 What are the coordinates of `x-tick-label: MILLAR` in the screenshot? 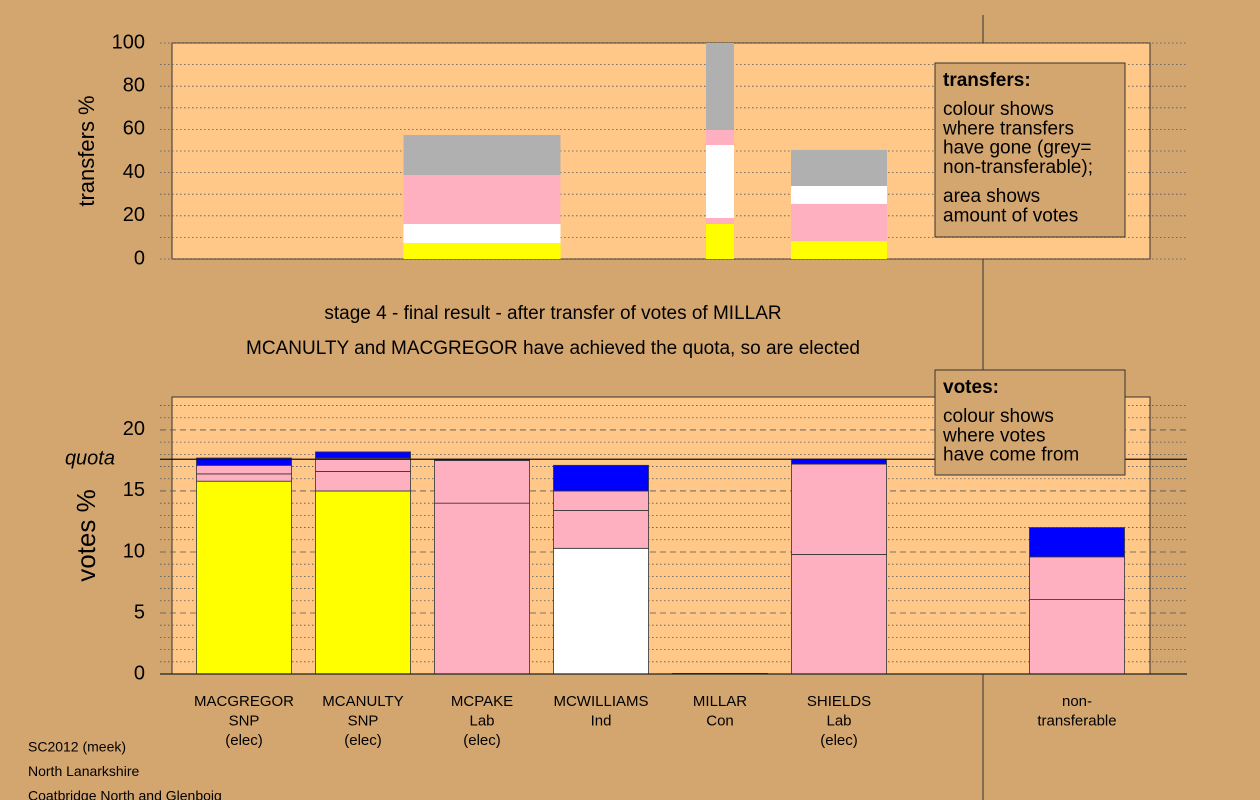 It's located at (720, 701).